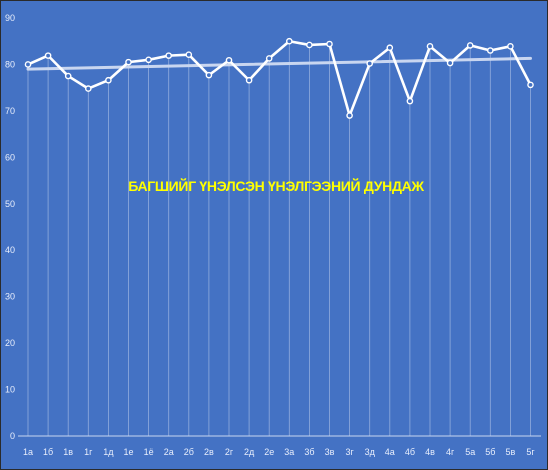 This screenshot has height=470, width=548. What do you see at coordinates (128, 452) in the screenshot?
I see `x-tick-label: 1е` at bounding box center [128, 452].